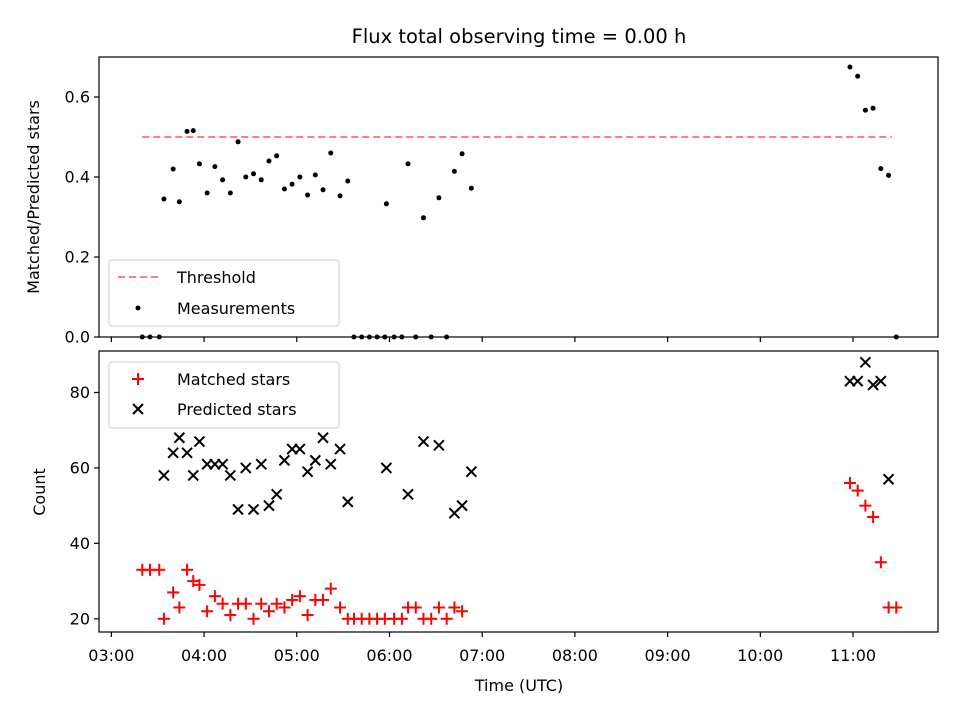 The height and width of the screenshot is (720, 960). Describe the element at coordinates (84, 505) in the screenshot. I see `count-y-ticks: 20 40 60 80` at that location.